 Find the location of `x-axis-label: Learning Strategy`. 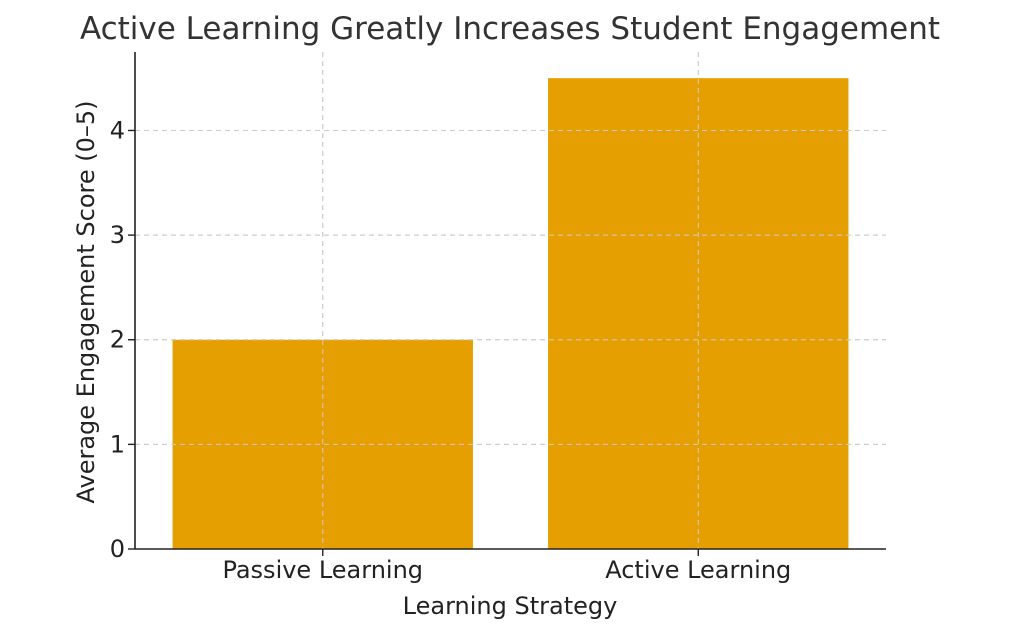

x-axis-label: Learning Strategy is located at coordinates (510, 606).